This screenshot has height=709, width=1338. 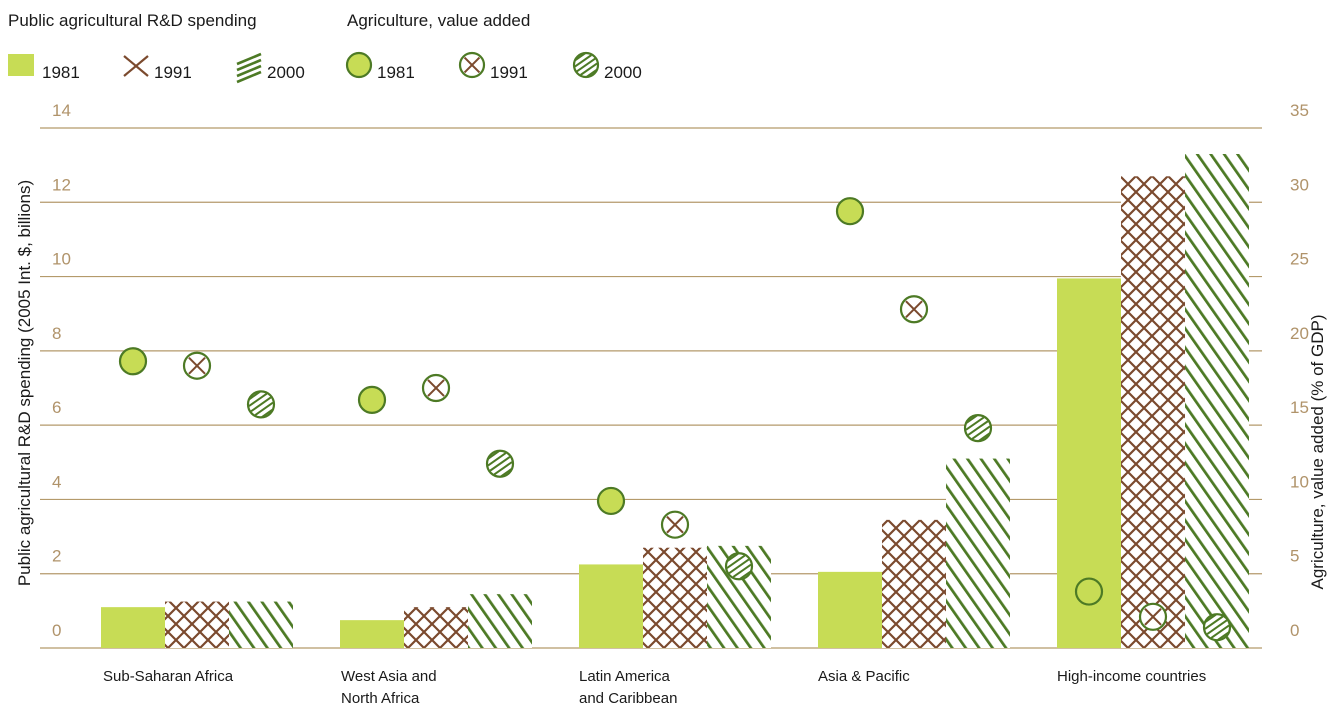 I want to click on category-label: Latin America, so click(x=625, y=676).